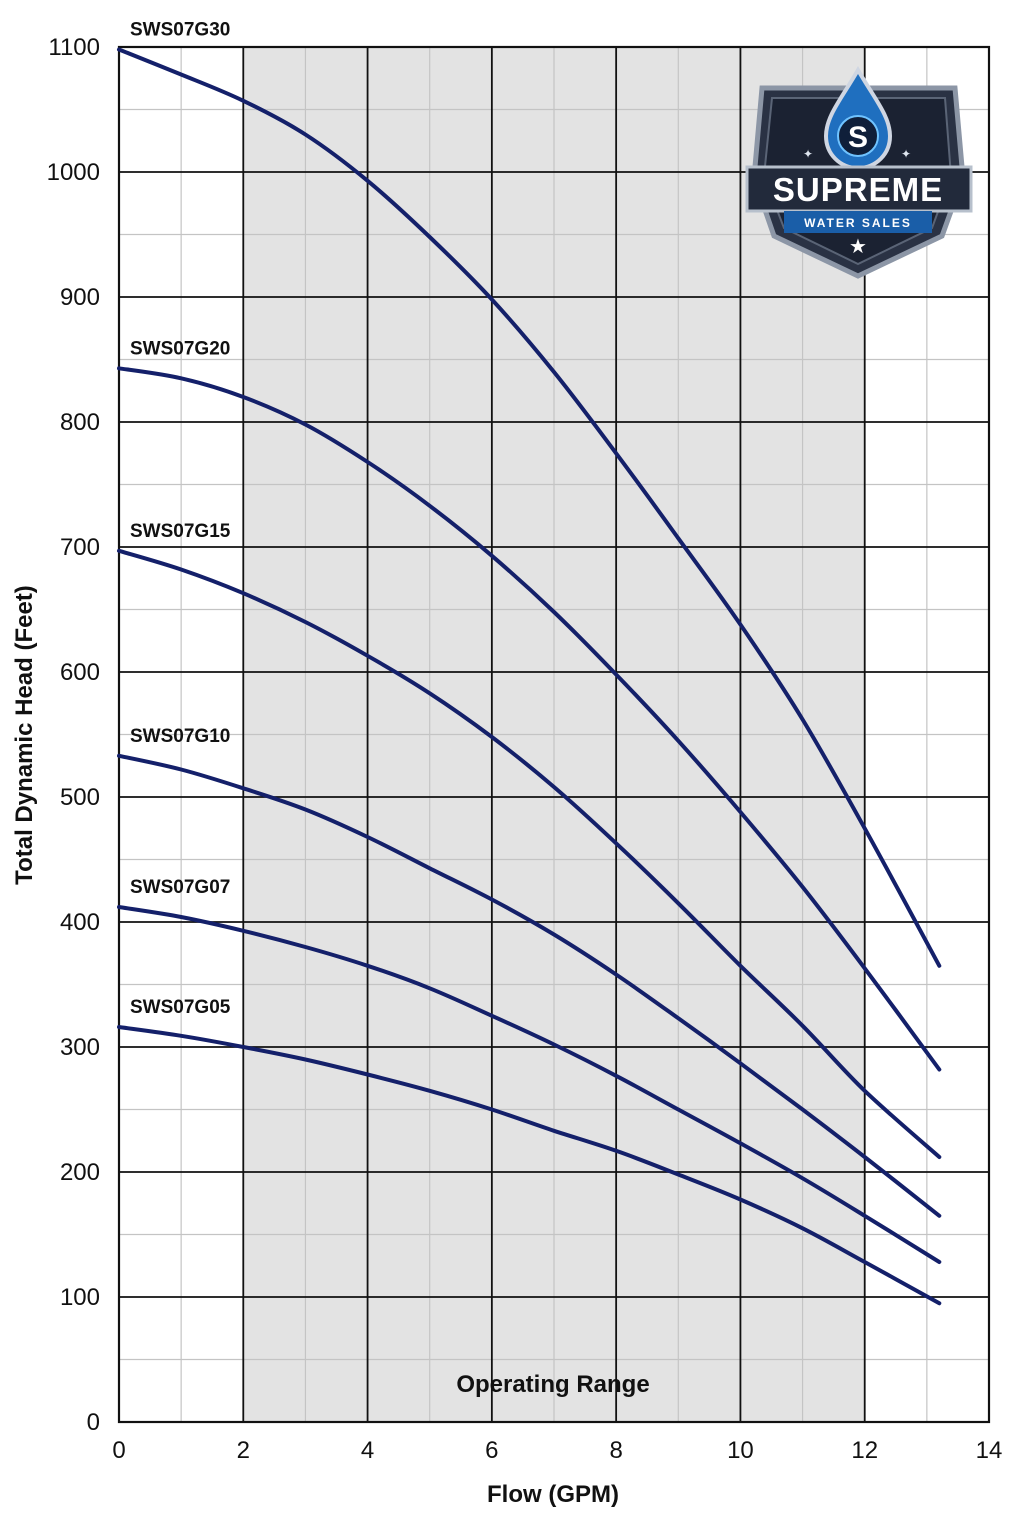 This screenshot has width=1023, height=1537. Describe the element at coordinates (80, 547) in the screenshot. I see `y-tick-label: 700` at that location.